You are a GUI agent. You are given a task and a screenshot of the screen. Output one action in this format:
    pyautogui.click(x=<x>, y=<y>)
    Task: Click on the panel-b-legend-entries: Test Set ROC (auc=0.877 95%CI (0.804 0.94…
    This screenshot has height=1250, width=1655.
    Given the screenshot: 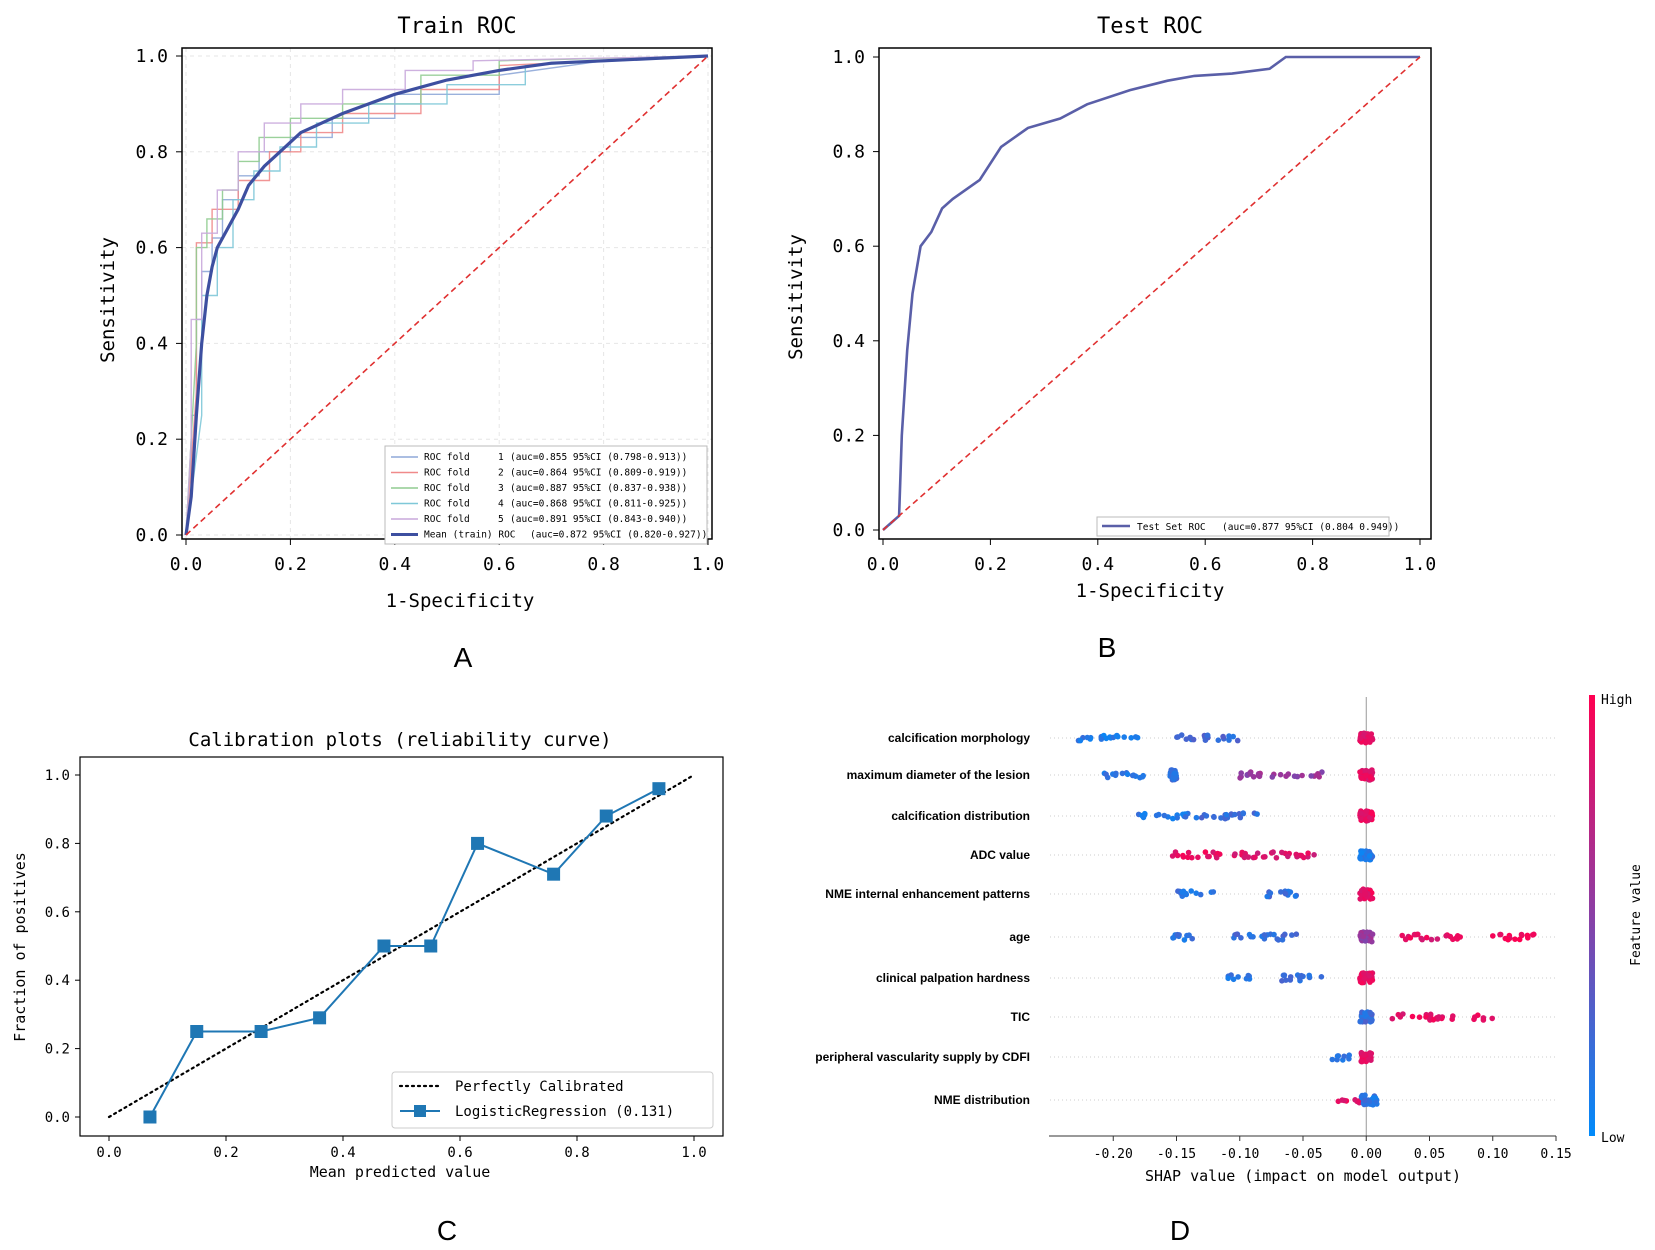 What is the action you would take?
    pyautogui.click(x=1250, y=527)
    